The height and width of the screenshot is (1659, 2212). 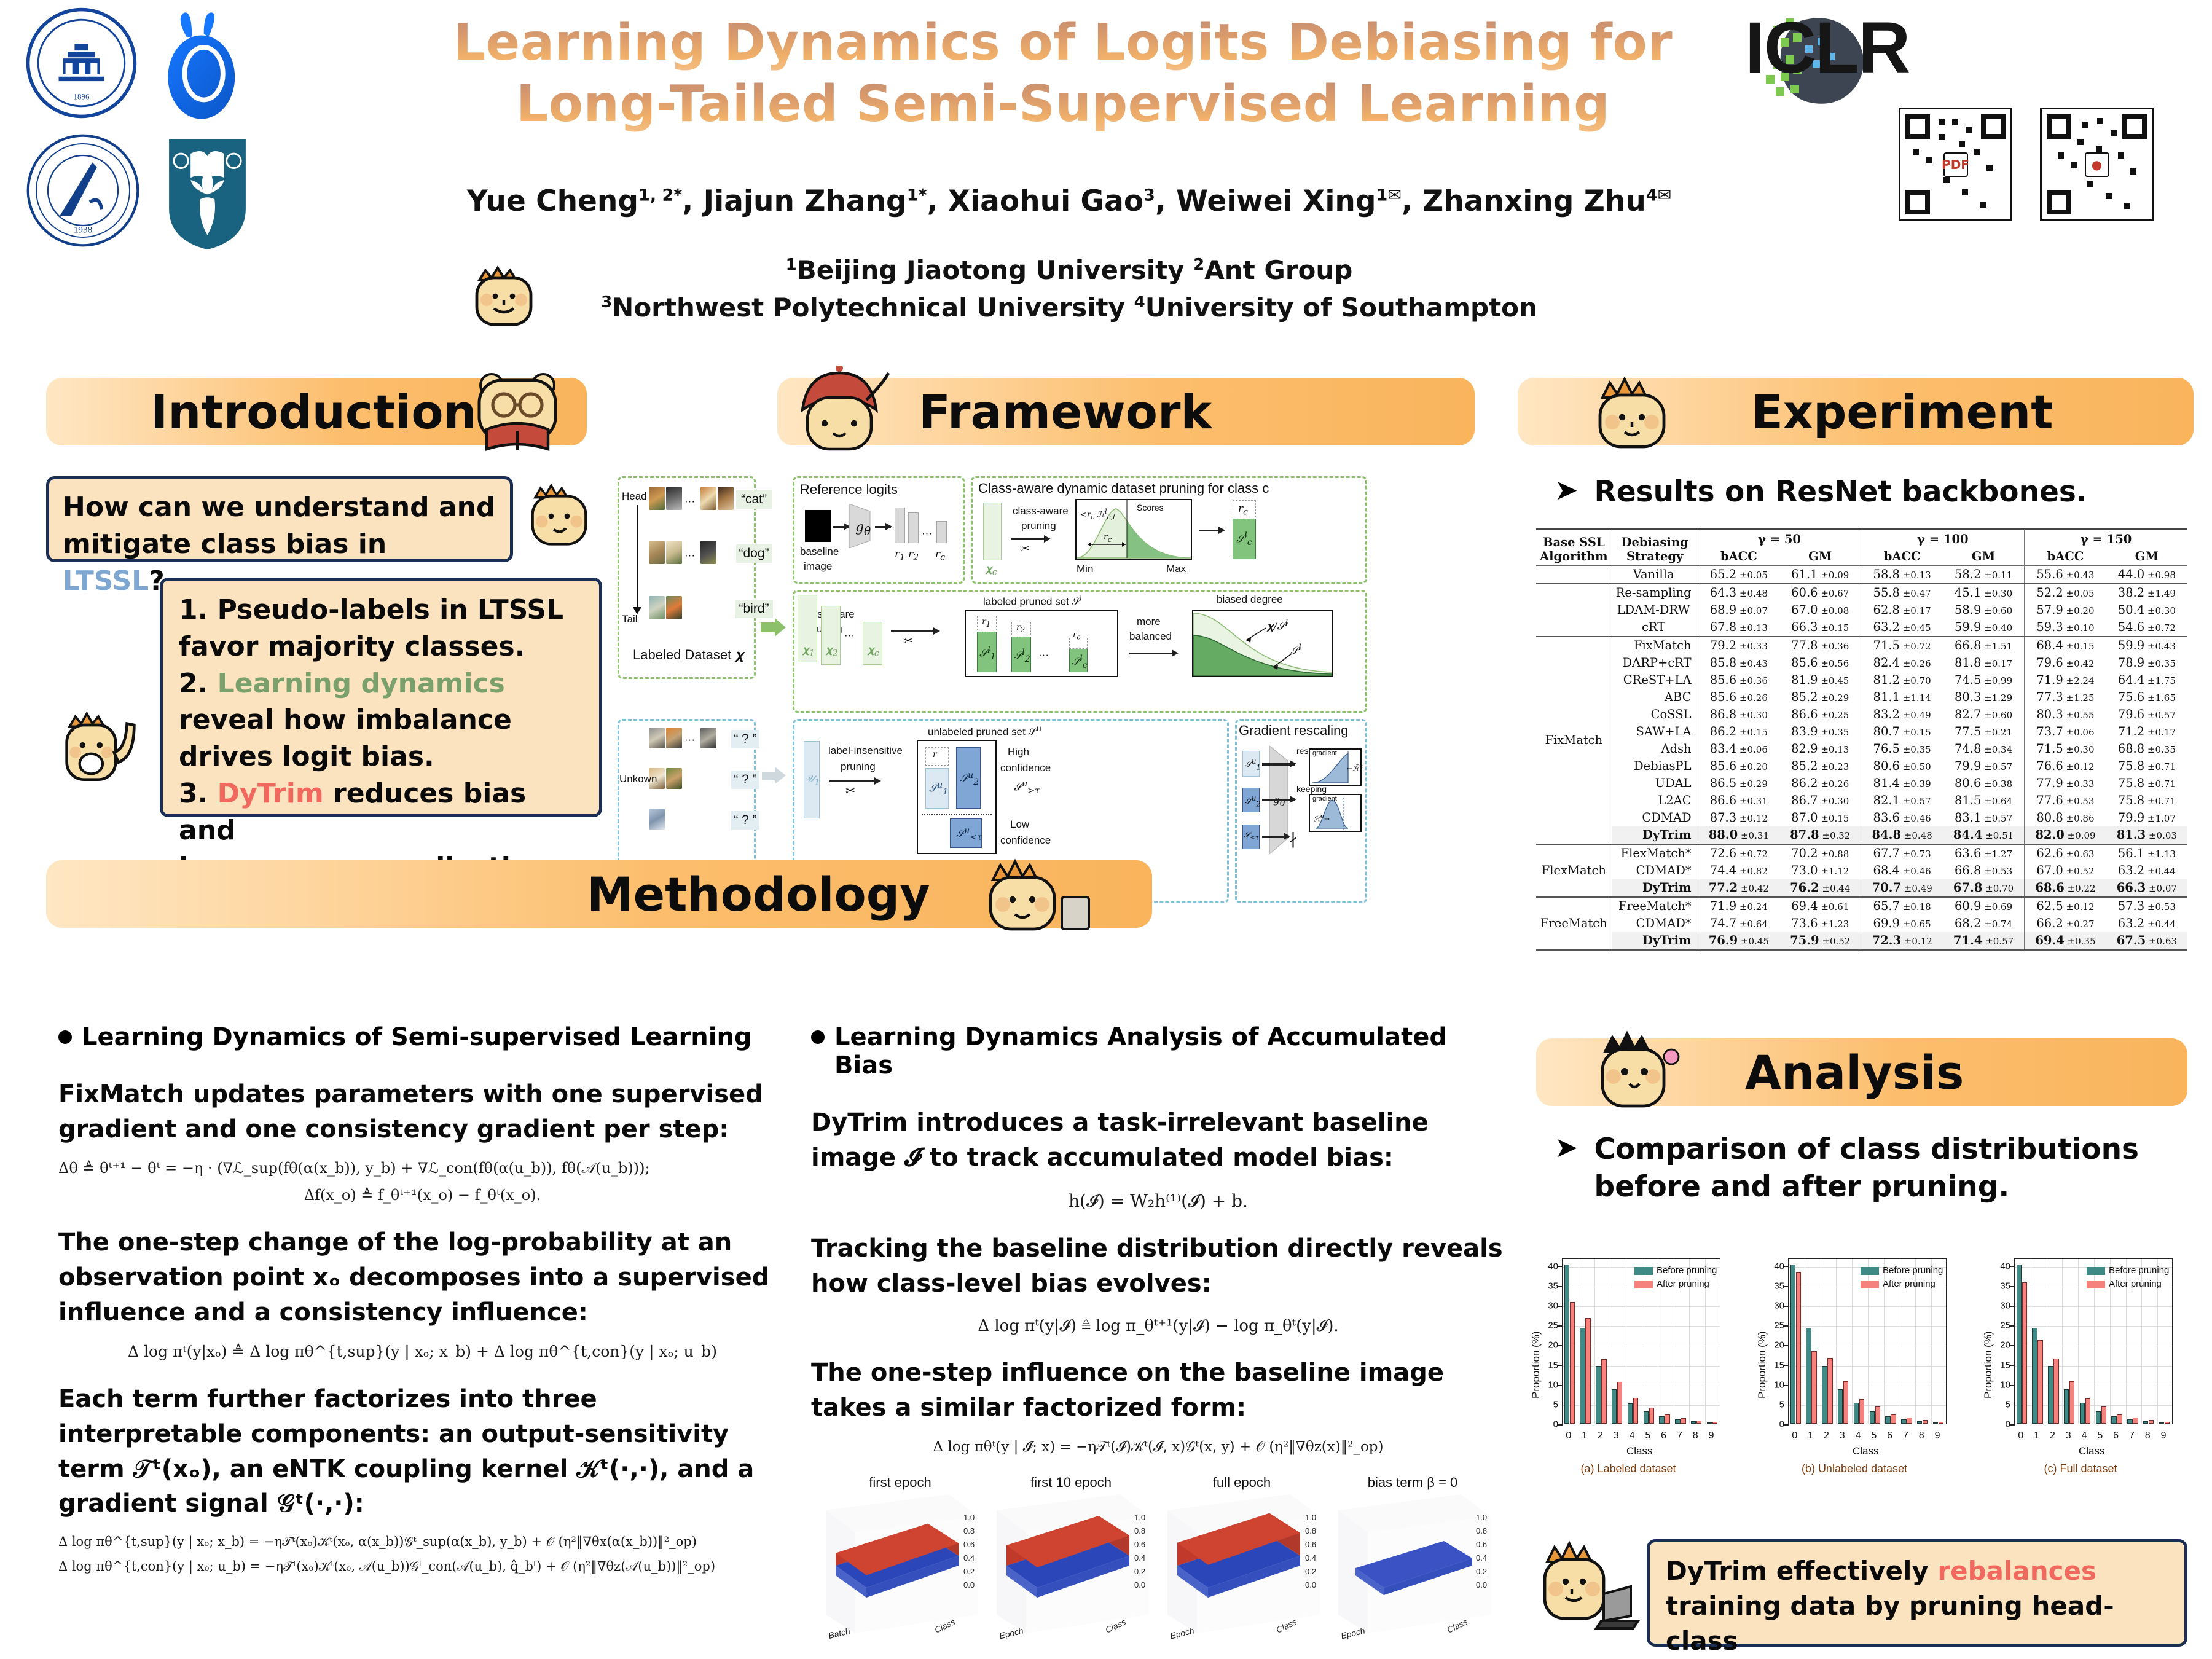 I want to click on s2u-chip: 𝒮u2, so click(x=969, y=779).